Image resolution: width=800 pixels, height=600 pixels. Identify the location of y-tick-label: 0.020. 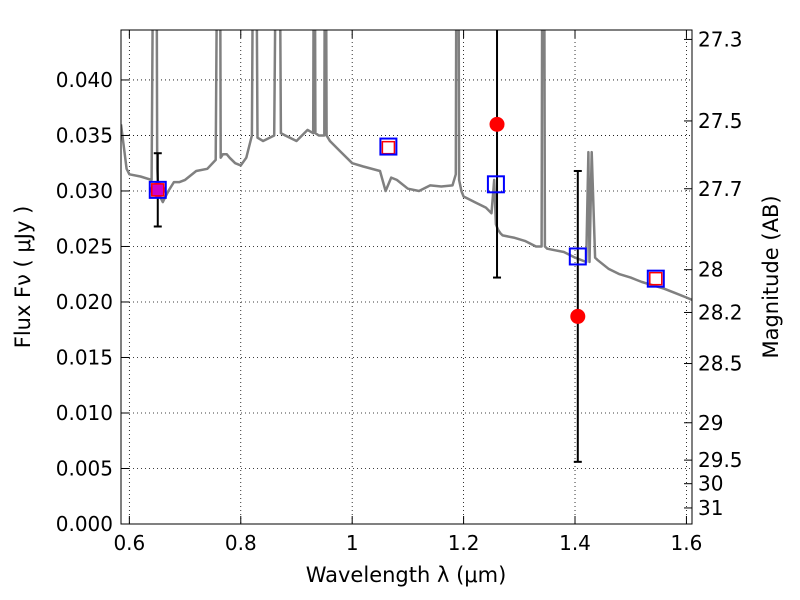
(84, 302).